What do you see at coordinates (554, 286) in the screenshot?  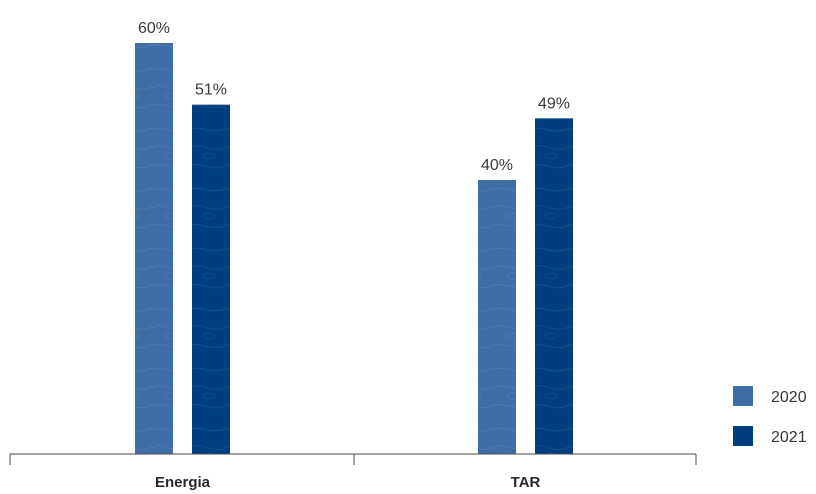 I see `bar-tar-2021` at bounding box center [554, 286].